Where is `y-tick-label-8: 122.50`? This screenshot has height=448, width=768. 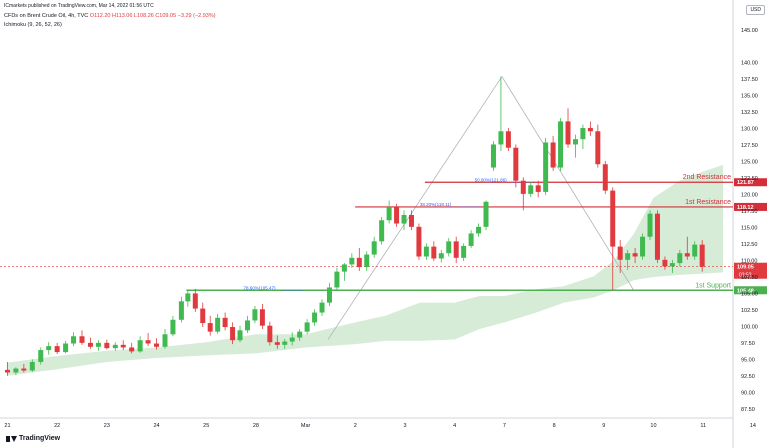 y-tick-label-8: 122.50 is located at coordinates (749, 179).